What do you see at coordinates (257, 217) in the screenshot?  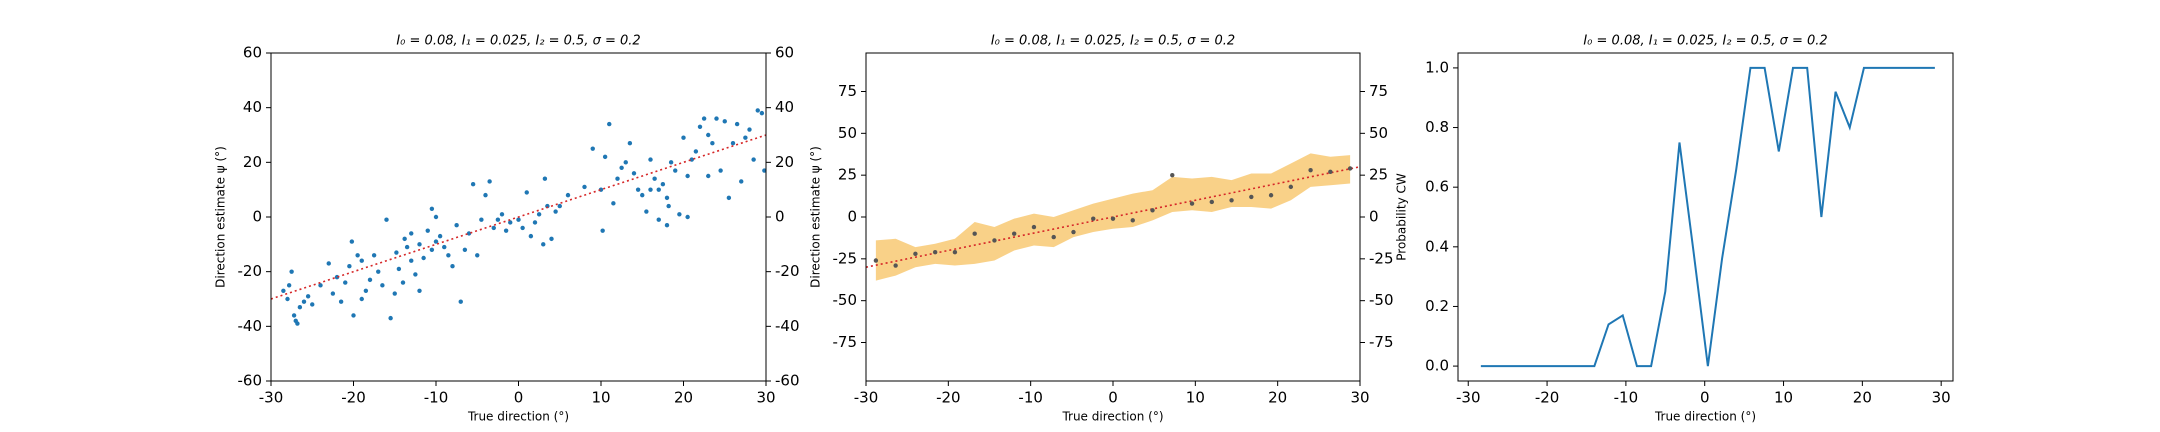 I see `y-tick-label: 0` at bounding box center [257, 217].